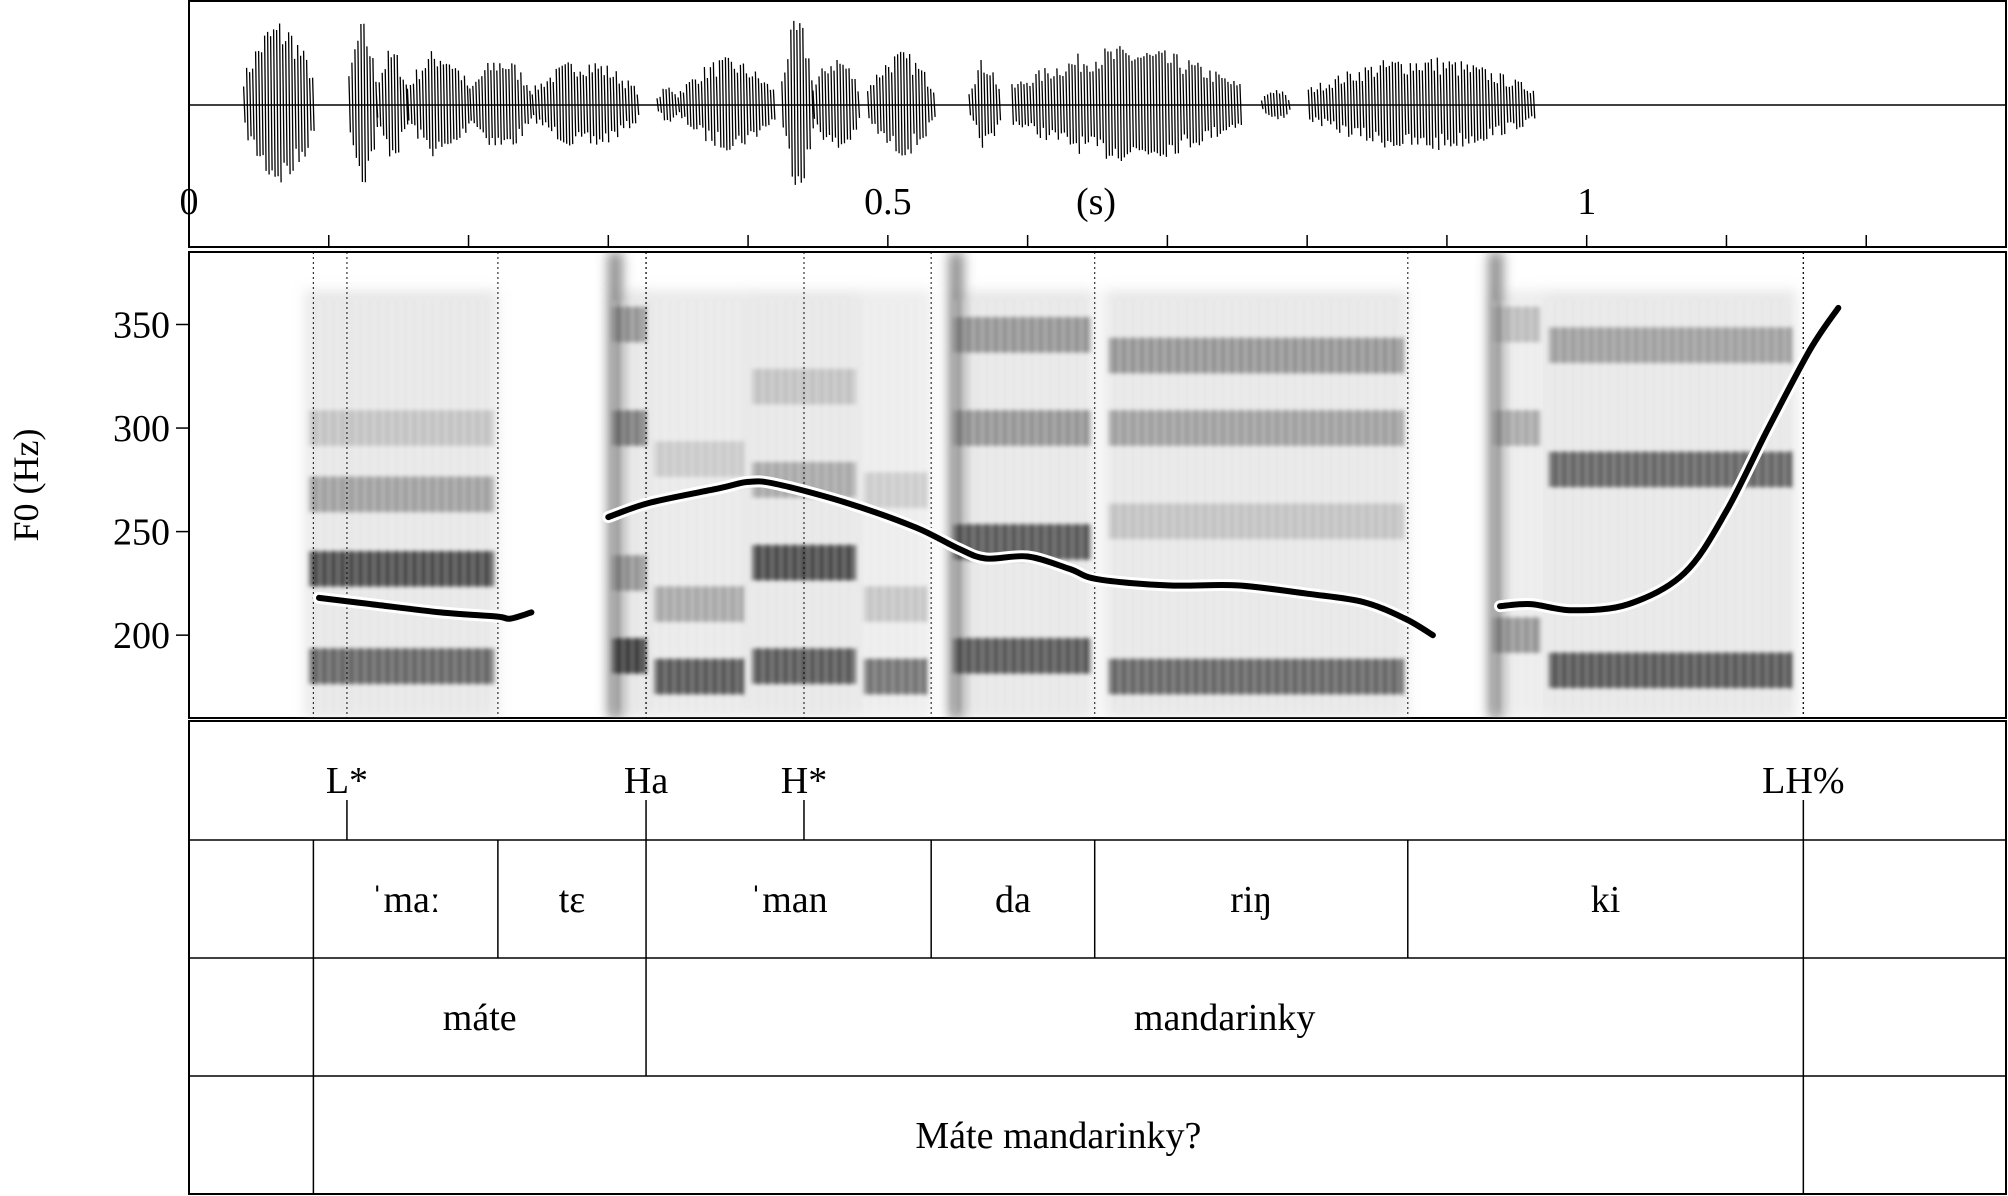  What do you see at coordinates (1085, 800) in the screenshot?
I see `tone-tier: L* Ha H* LH%` at bounding box center [1085, 800].